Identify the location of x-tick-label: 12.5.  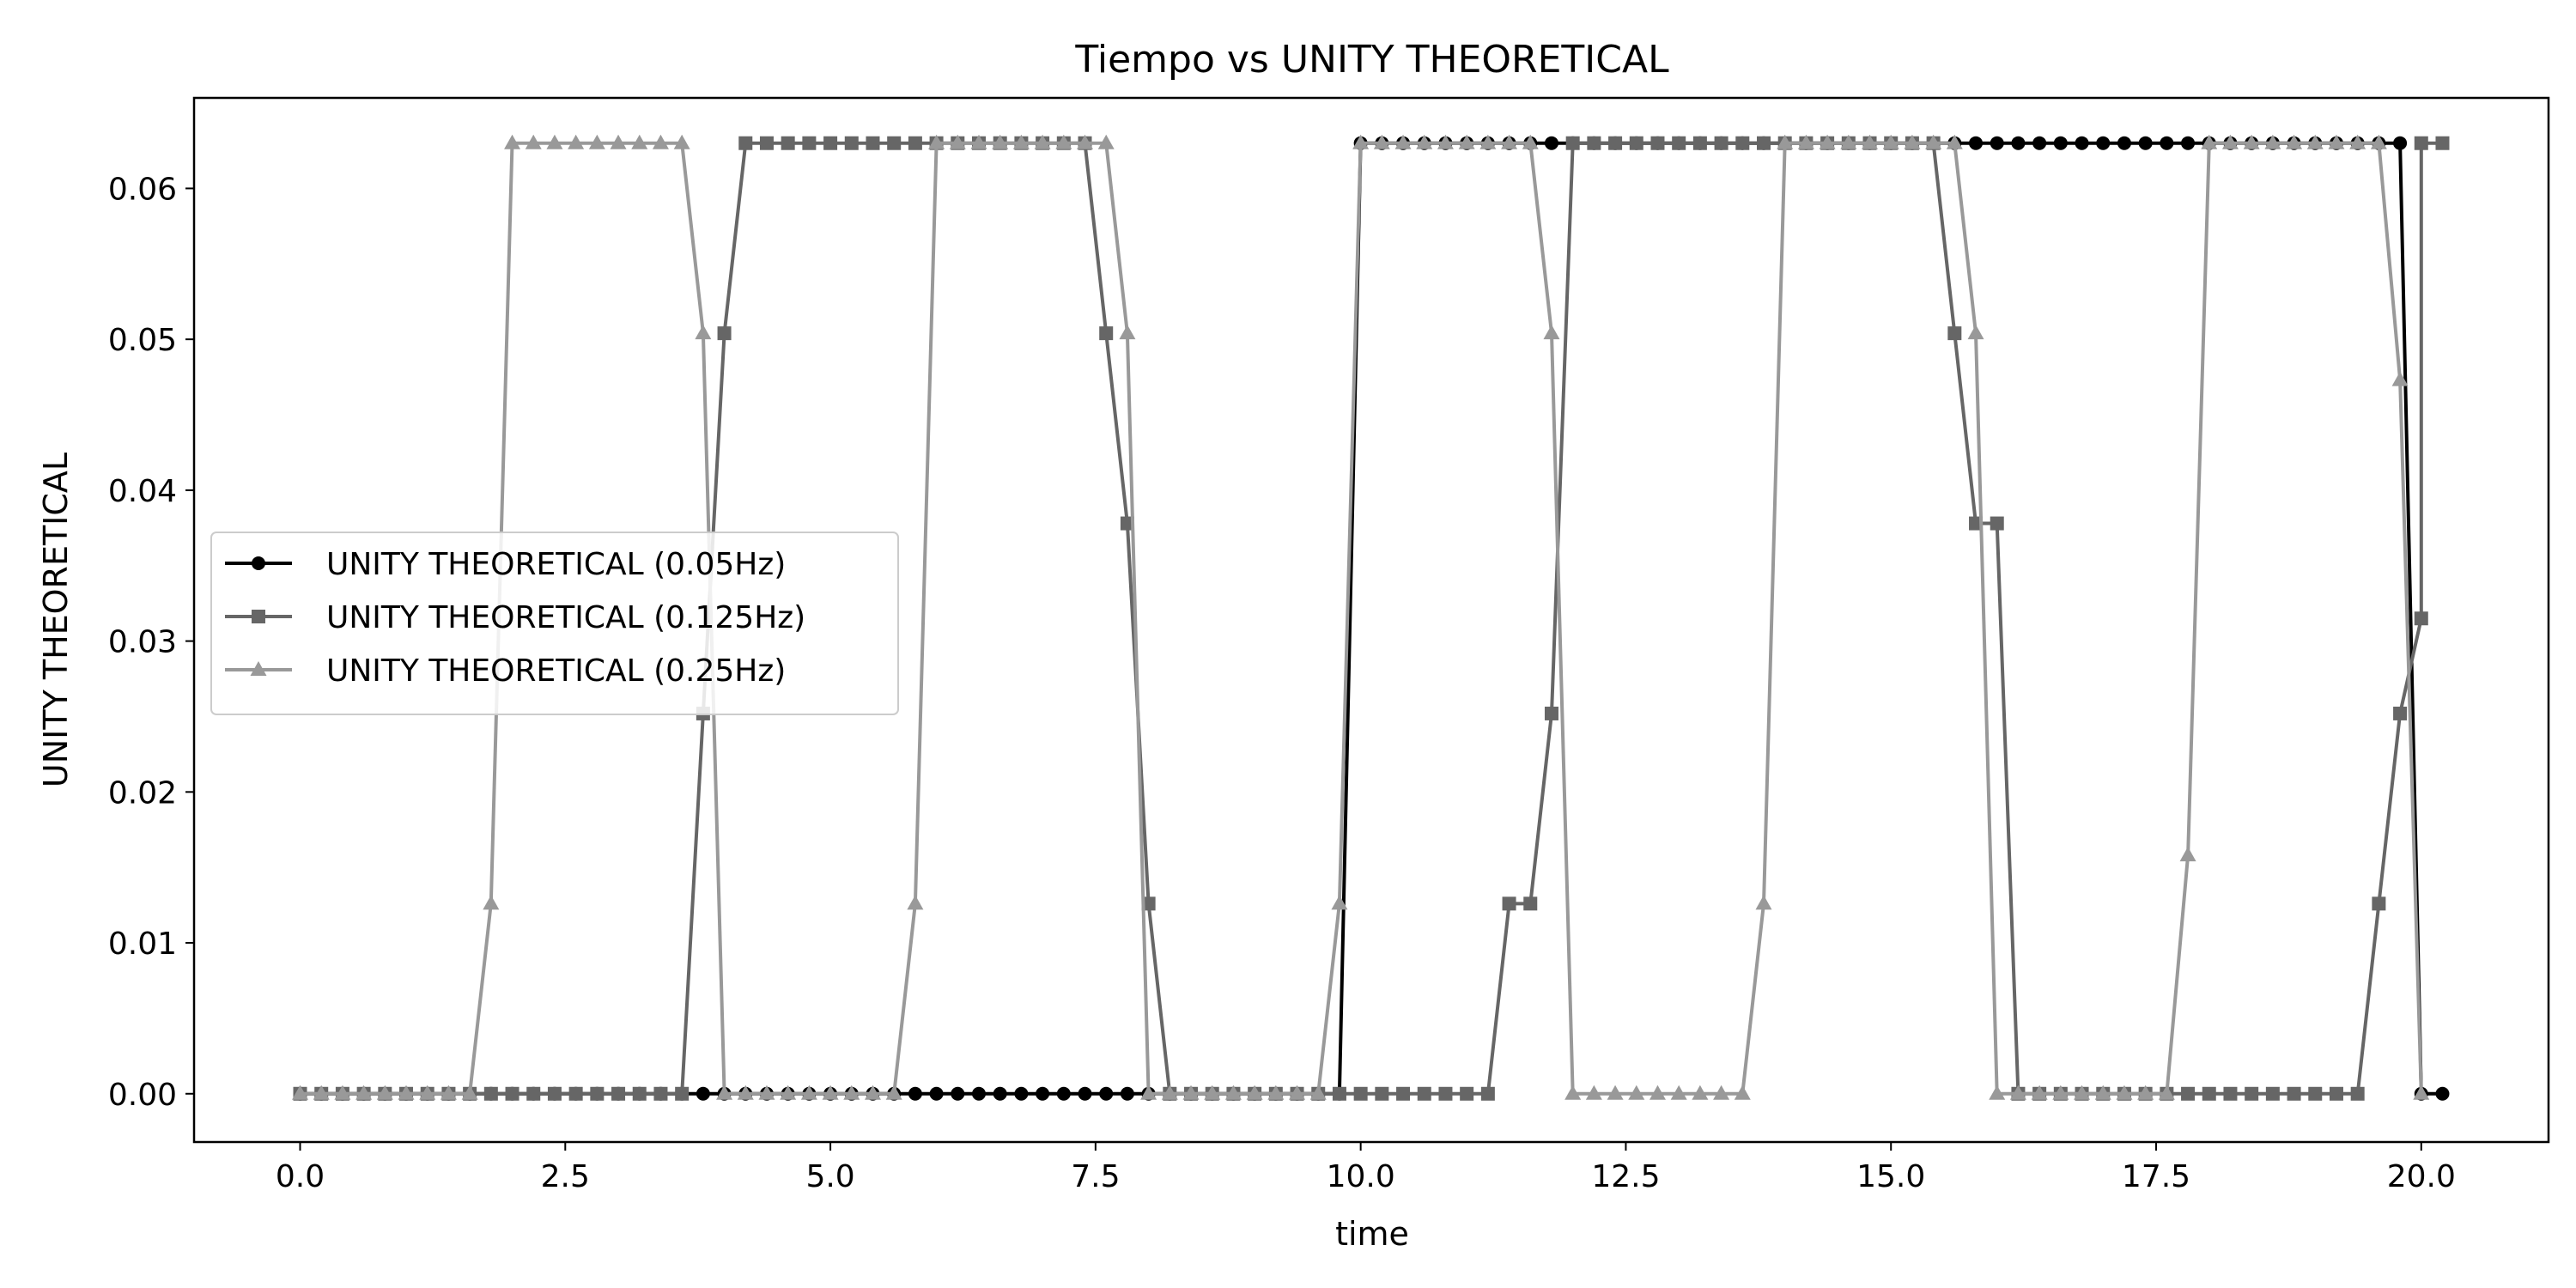
(1625, 1177).